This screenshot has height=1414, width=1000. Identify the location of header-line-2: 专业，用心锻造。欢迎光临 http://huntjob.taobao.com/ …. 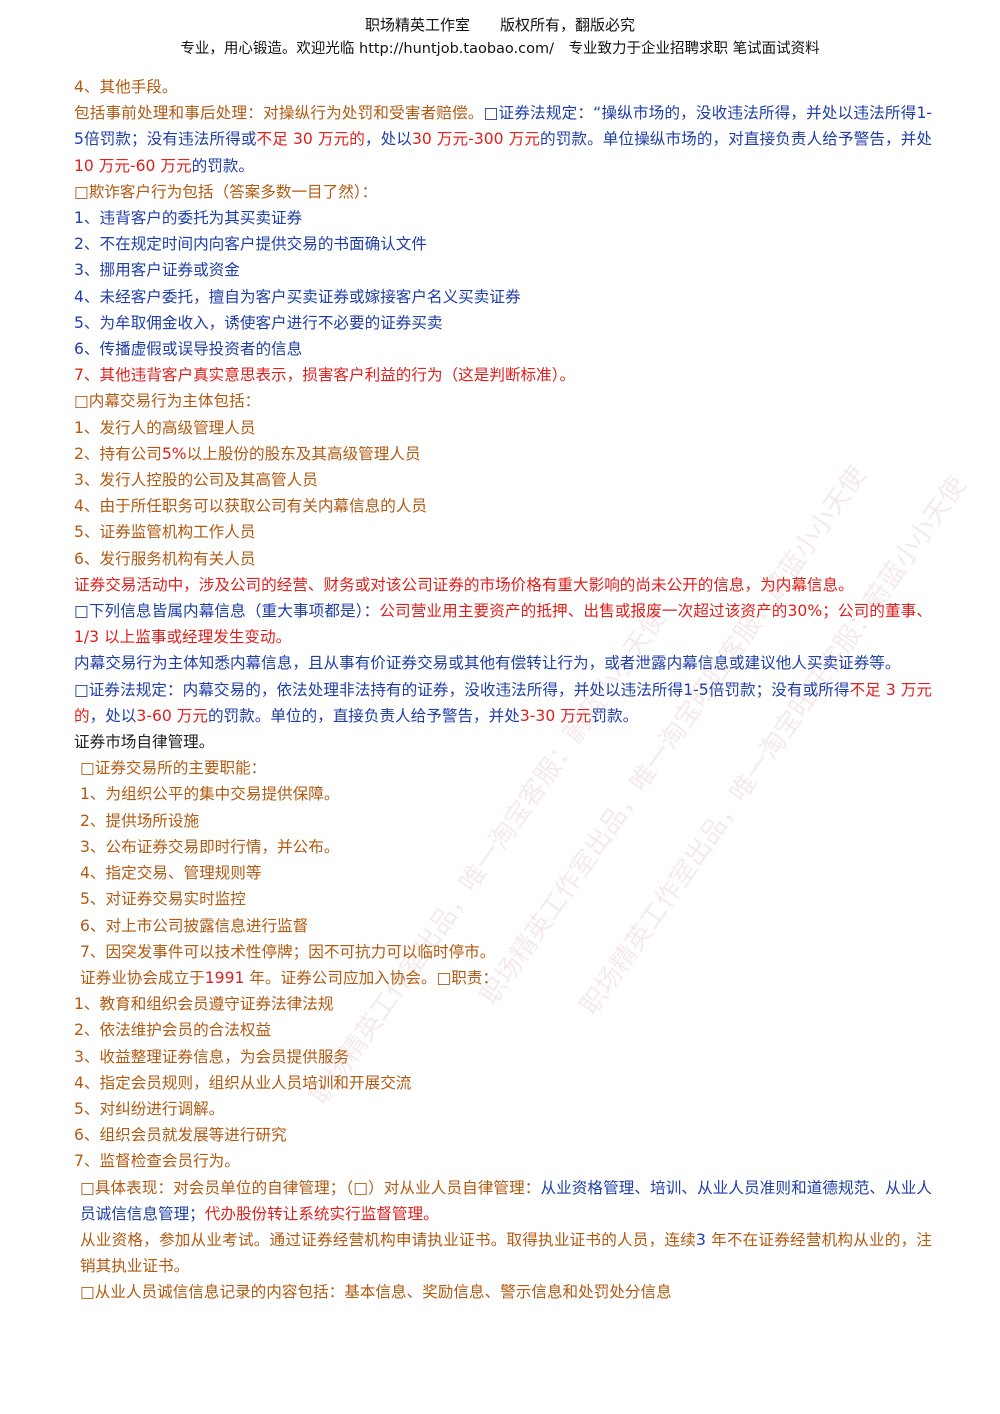
(500, 49).